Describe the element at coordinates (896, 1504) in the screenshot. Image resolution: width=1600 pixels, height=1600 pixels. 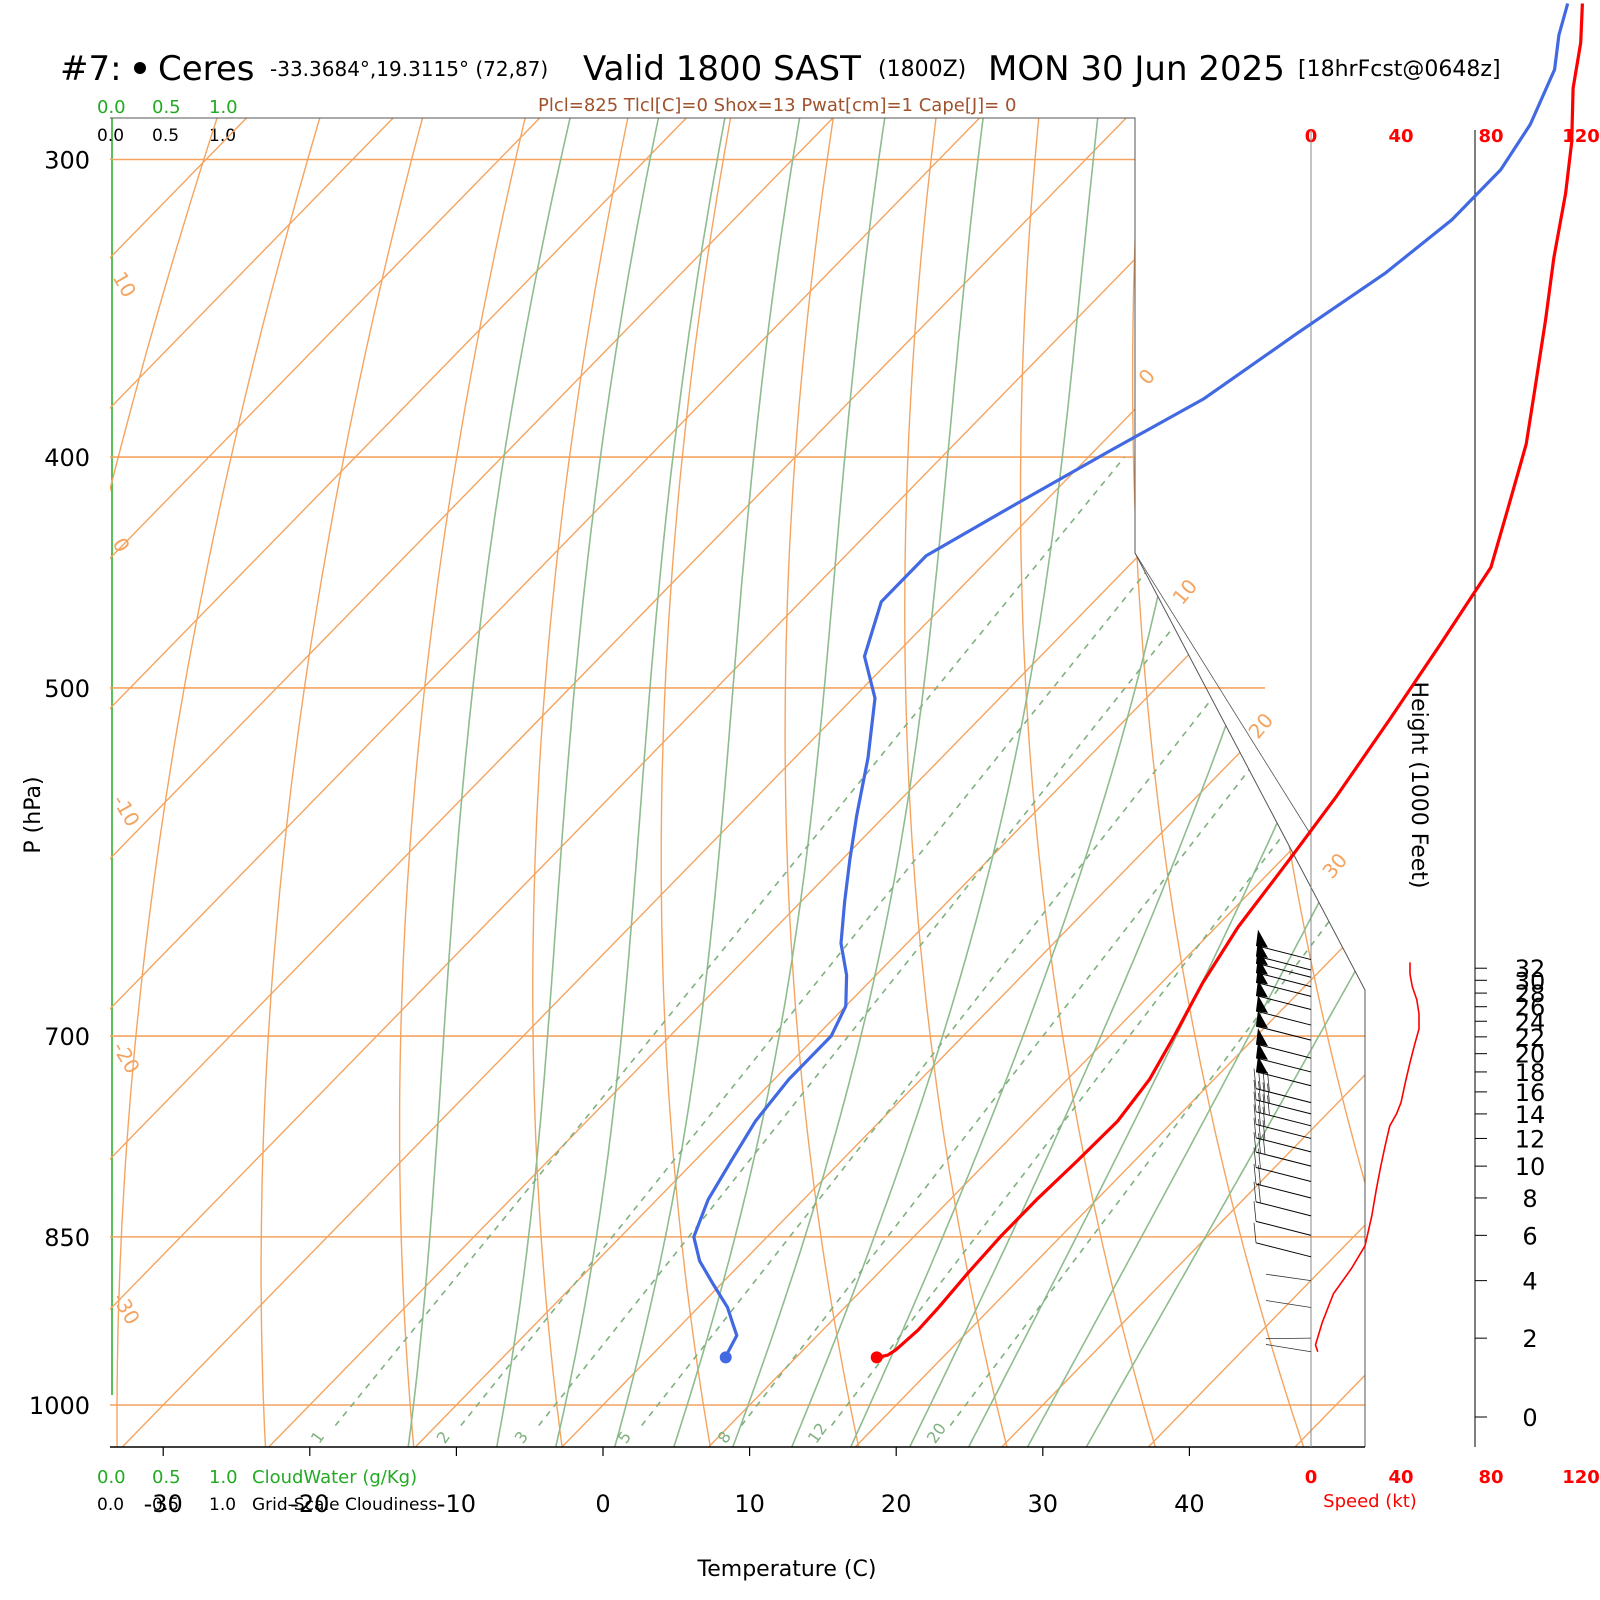
I see `temperature-tick-label: 20` at that location.